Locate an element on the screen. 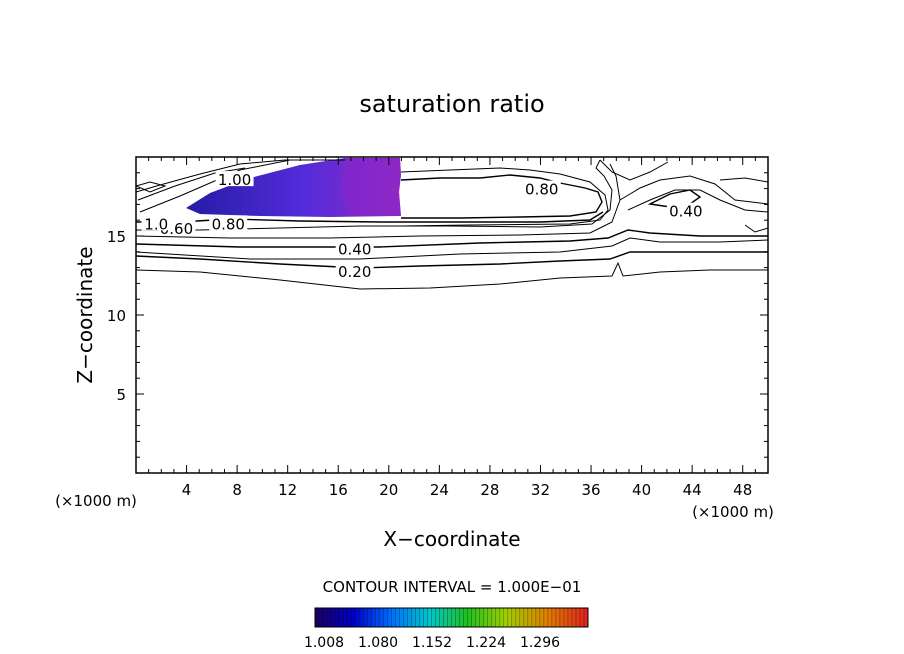  y-tick-label: 10 is located at coordinates (116, 316).